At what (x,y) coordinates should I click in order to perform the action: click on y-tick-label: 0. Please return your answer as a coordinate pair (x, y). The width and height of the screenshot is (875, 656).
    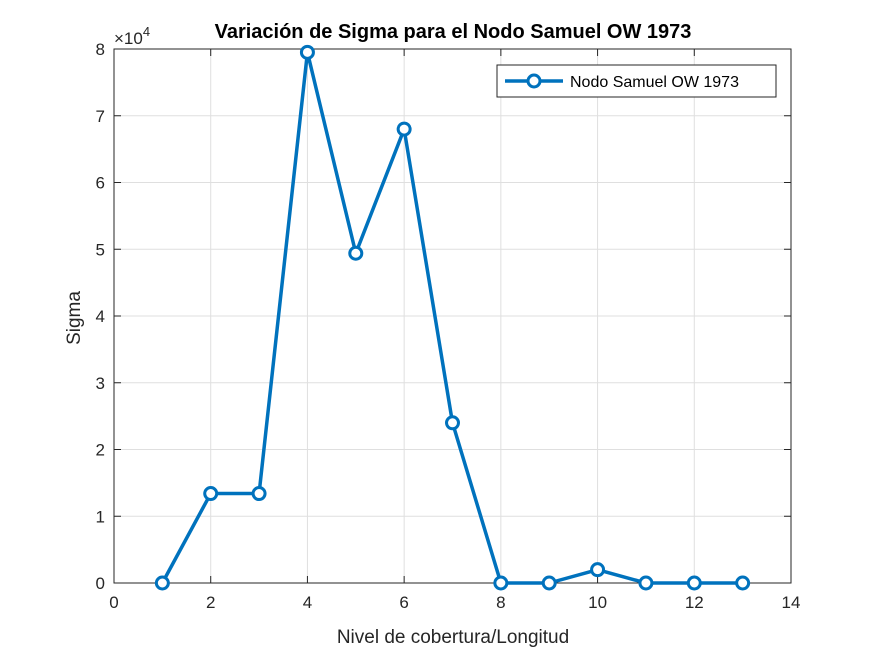
    Looking at the image, I should click on (100, 583).